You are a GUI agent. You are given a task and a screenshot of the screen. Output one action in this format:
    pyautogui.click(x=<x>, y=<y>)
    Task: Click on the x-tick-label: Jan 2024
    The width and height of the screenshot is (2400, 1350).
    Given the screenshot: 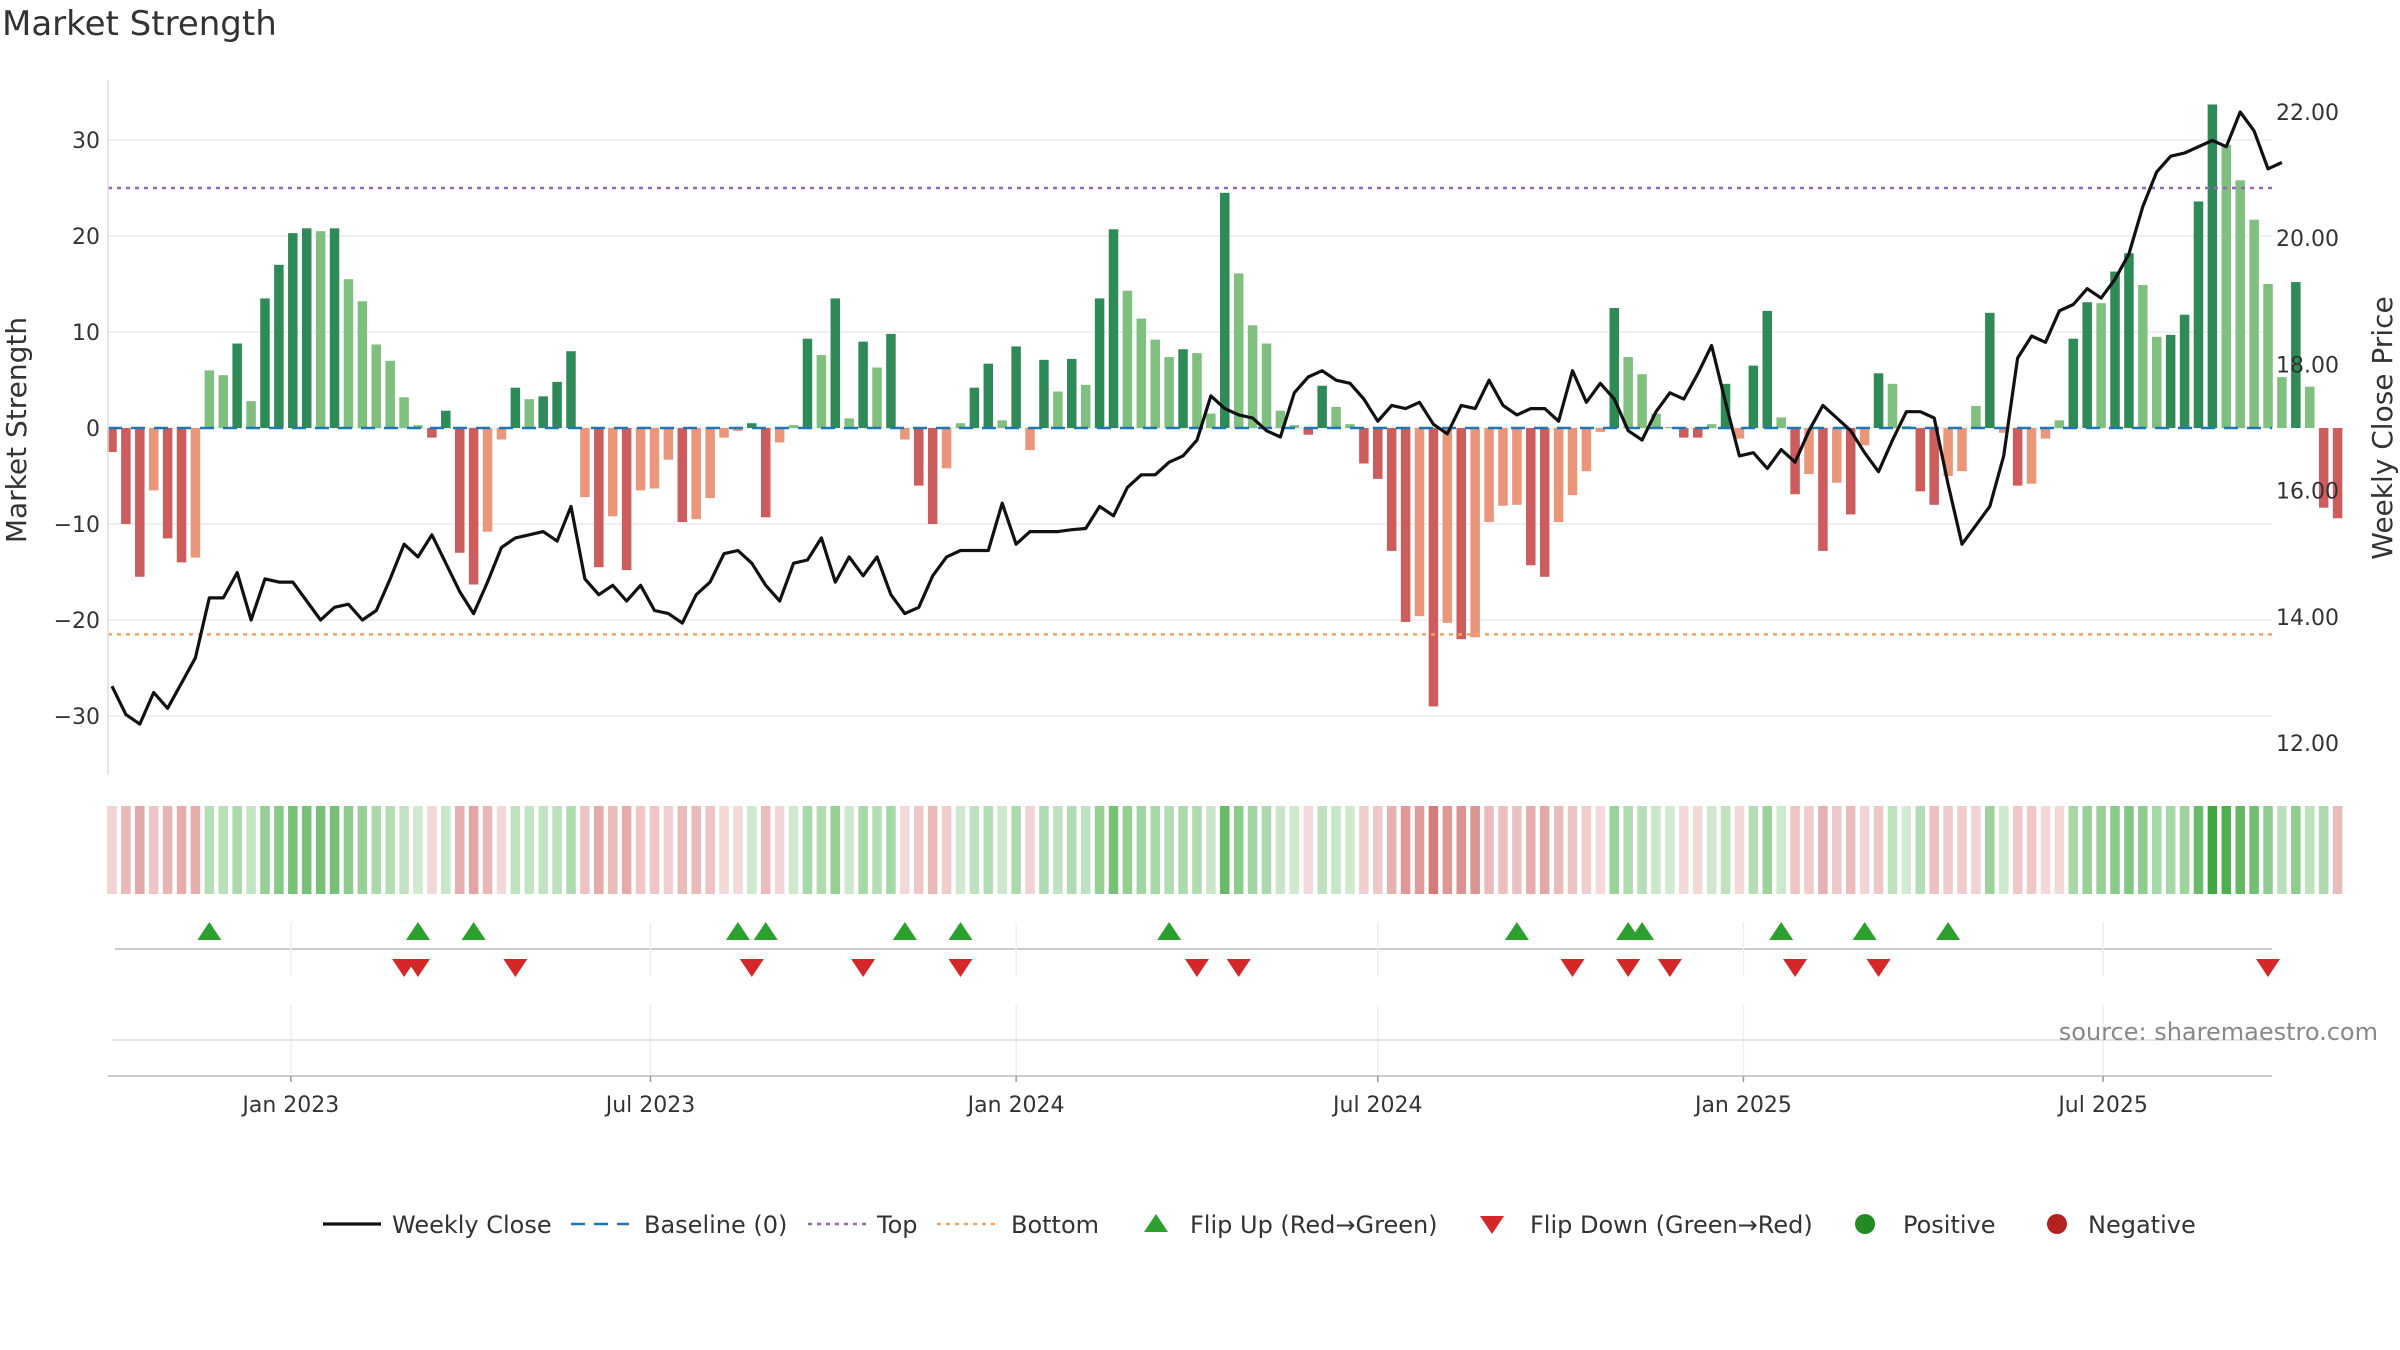 What is the action you would take?
    pyautogui.click(x=1015, y=1105)
    